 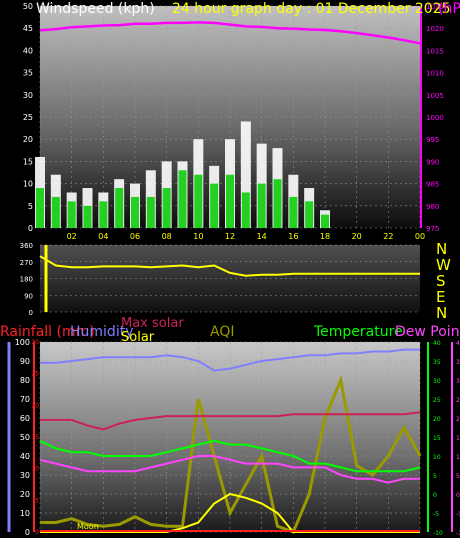 What do you see at coordinates (167, 236) in the screenshot?
I see `hour-tick-label: 08` at bounding box center [167, 236].